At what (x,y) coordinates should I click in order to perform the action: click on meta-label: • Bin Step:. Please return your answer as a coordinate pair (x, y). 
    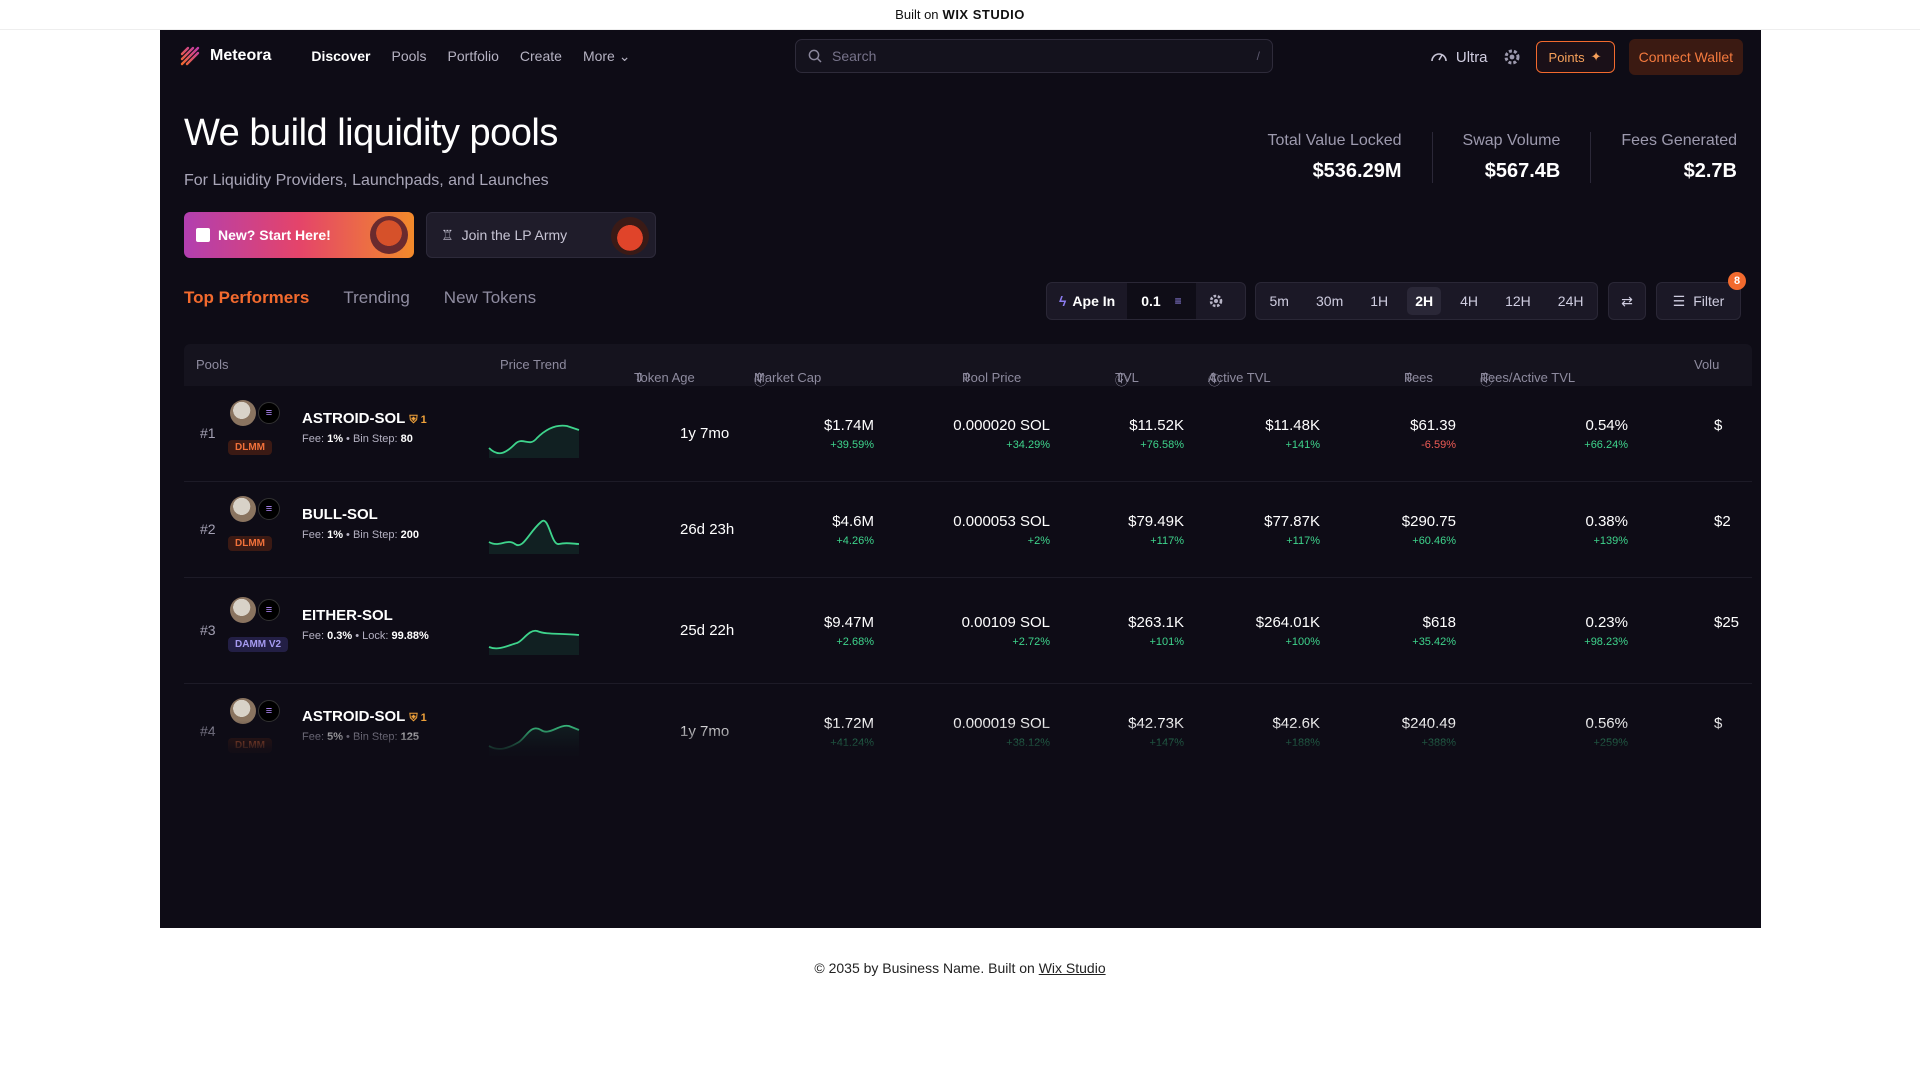
    Looking at the image, I should click on (372, 535).